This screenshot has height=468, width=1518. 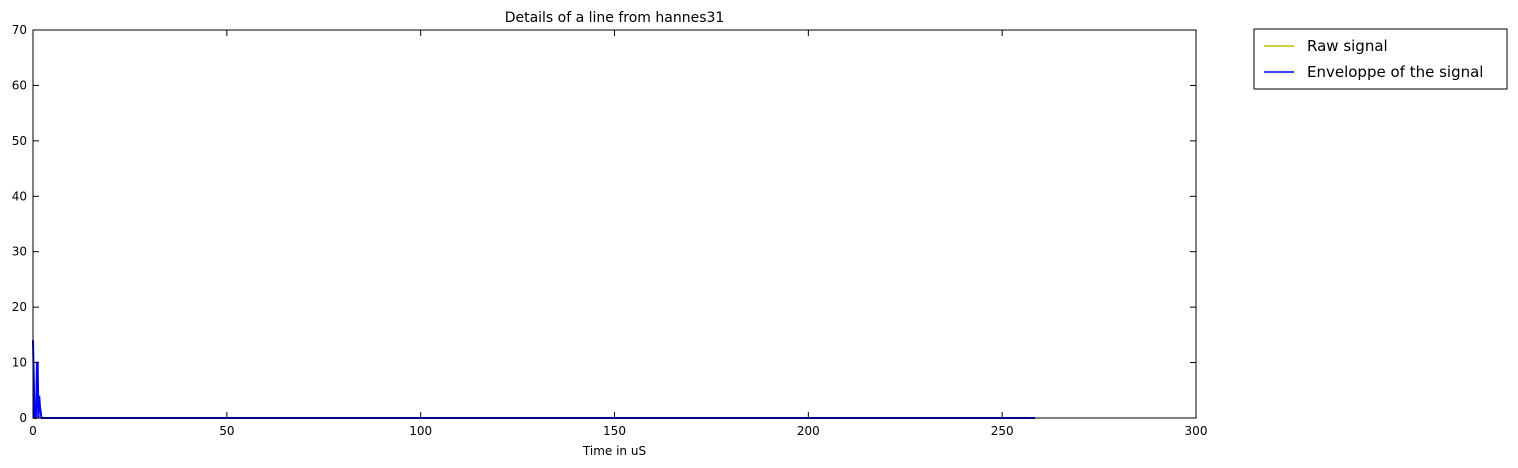 I want to click on series-line-envelope, so click(x=534, y=379).